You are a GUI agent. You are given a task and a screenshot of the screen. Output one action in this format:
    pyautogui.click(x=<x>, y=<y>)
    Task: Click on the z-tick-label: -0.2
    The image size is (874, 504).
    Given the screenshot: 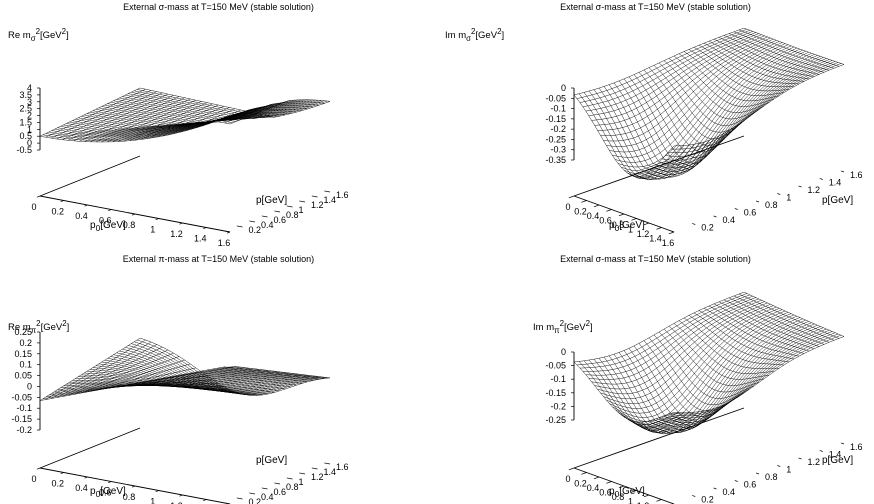 What is the action you would take?
    pyautogui.click(x=24, y=430)
    